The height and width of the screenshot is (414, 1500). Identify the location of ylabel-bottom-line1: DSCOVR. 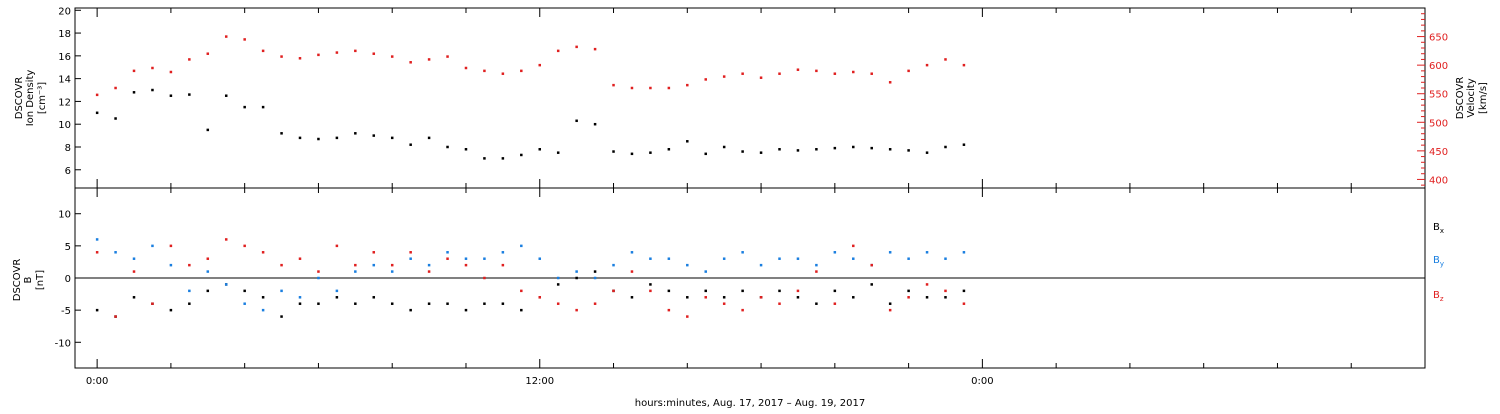
(17, 280).